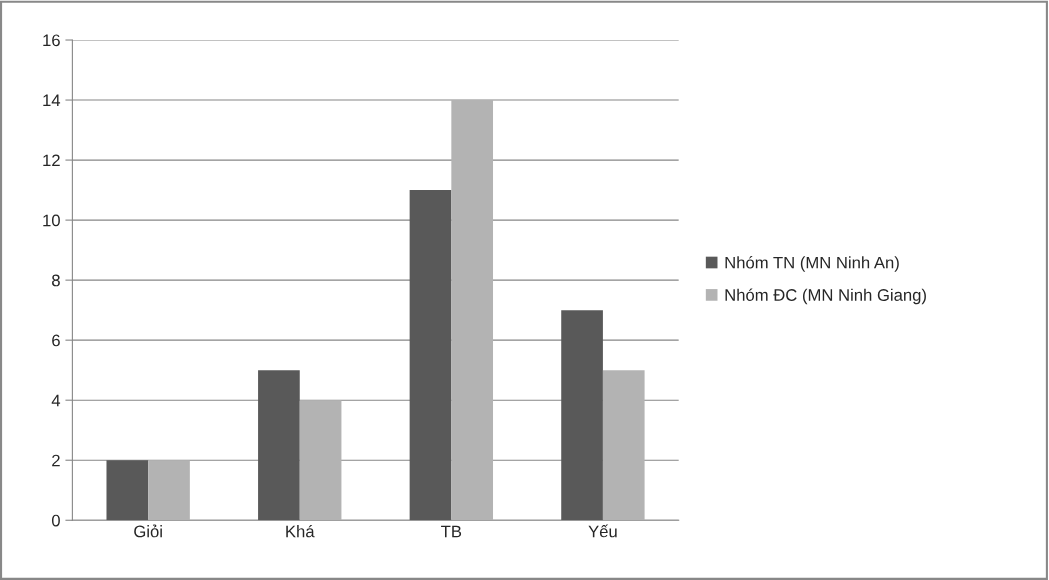 This screenshot has width=1049, height=580. Describe the element at coordinates (300, 531) in the screenshot. I see `x-tick-label: Khá` at that location.